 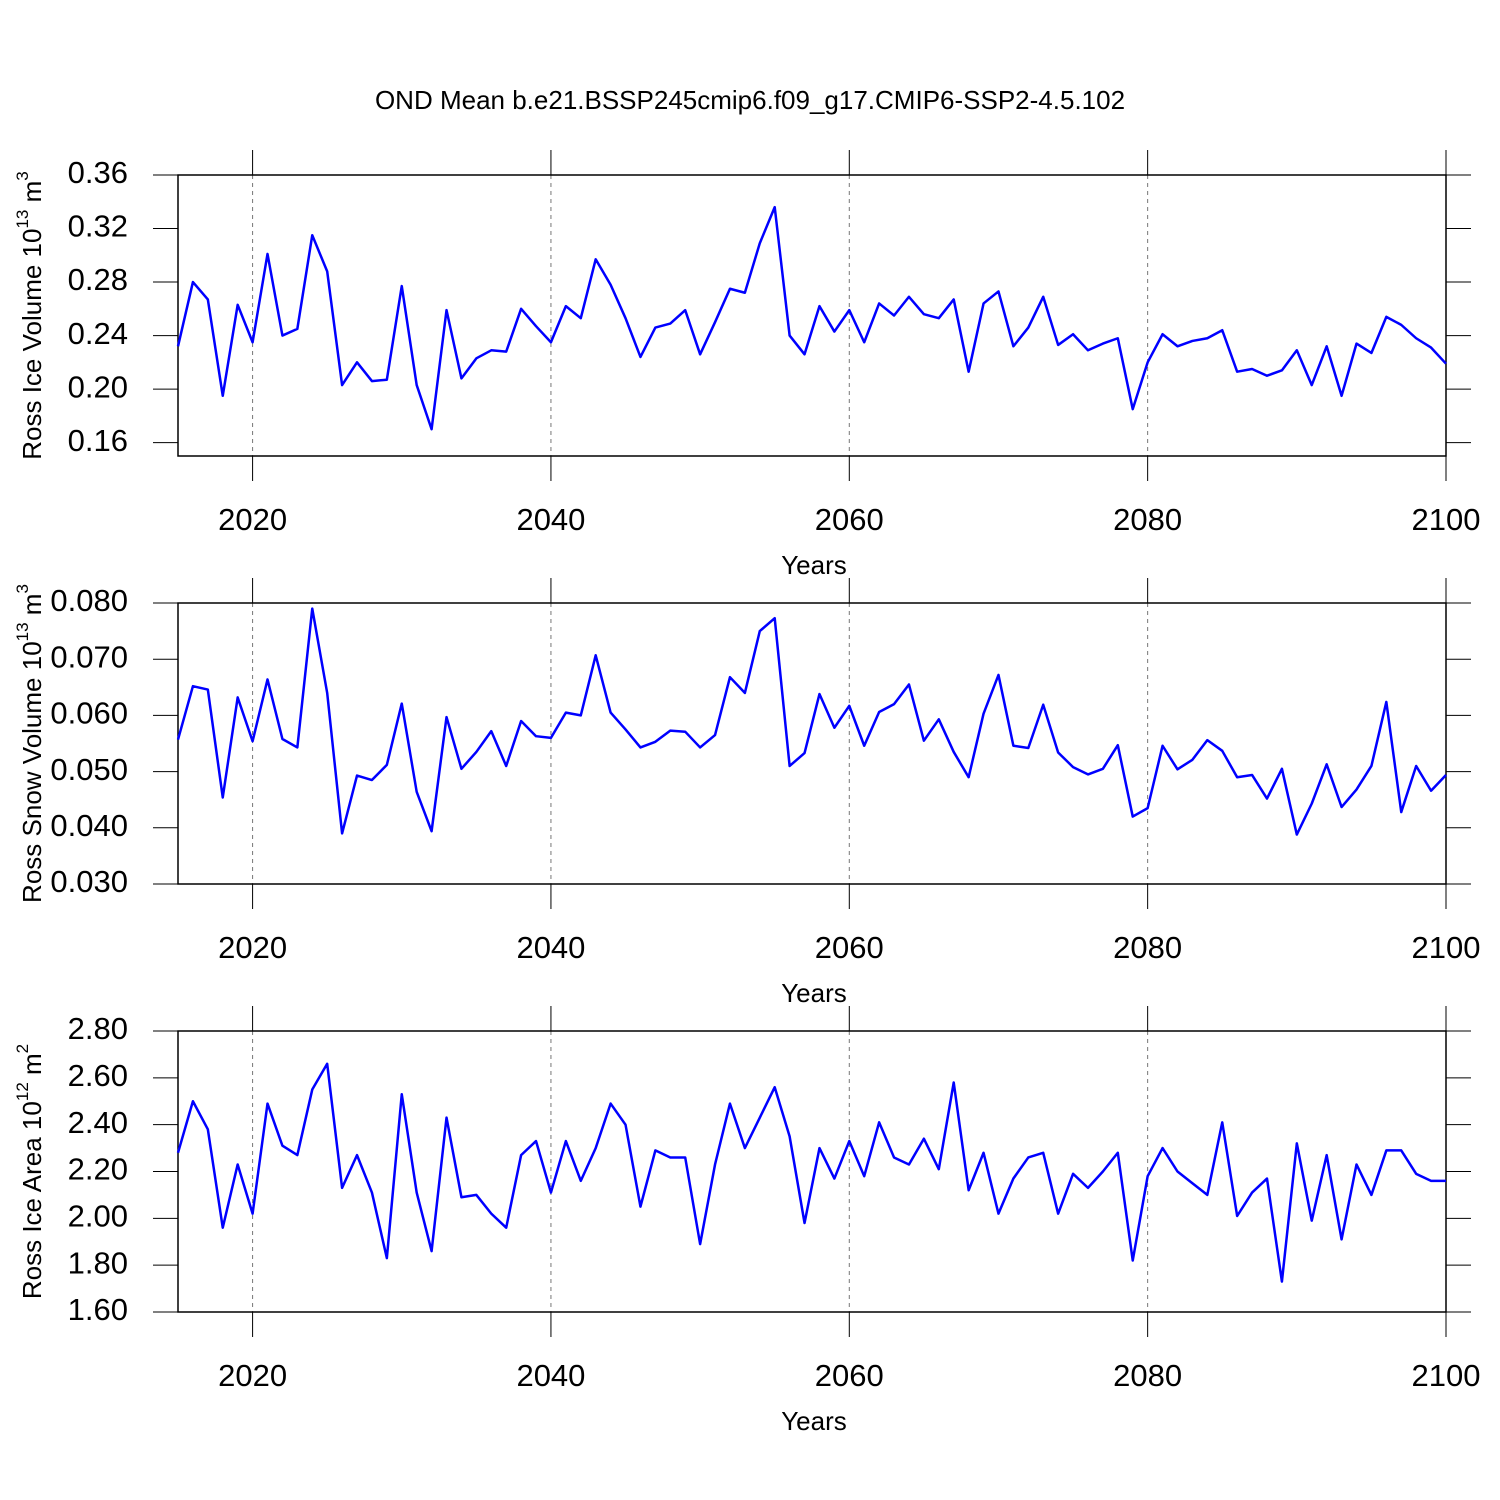 What do you see at coordinates (98, 172) in the screenshot?
I see `y-tick-label: 0.36` at bounding box center [98, 172].